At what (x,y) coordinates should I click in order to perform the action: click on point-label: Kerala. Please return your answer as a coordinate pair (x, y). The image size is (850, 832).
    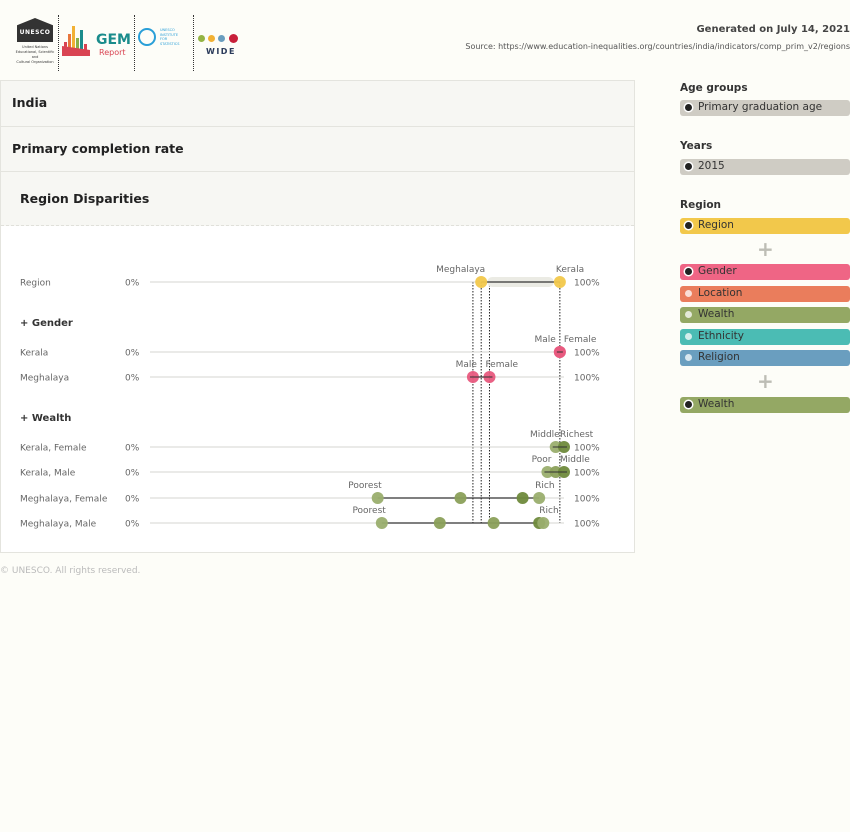
    Looking at the image, I should click on (570, 270).